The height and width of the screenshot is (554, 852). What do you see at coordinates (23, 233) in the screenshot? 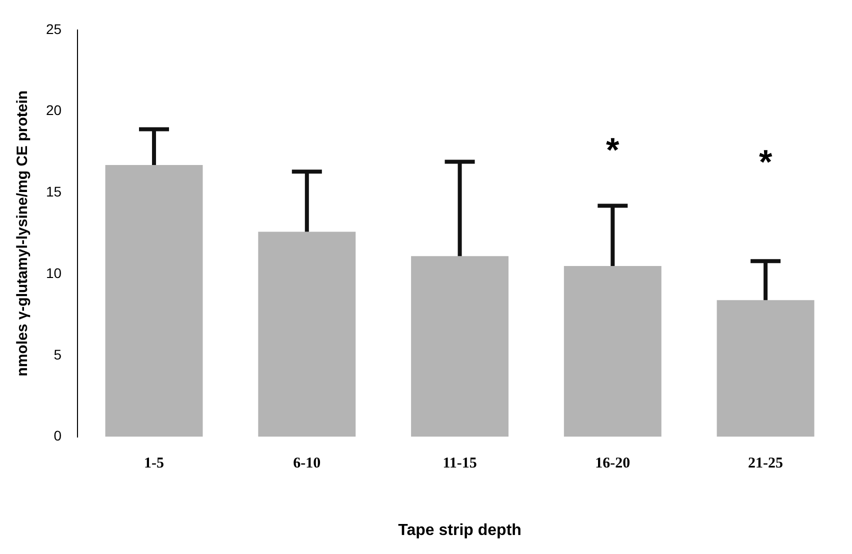
I see `y-axis-title: nmoles γ-glutamyl-lysine/mg CE protein` at bounding box center [23, 233].